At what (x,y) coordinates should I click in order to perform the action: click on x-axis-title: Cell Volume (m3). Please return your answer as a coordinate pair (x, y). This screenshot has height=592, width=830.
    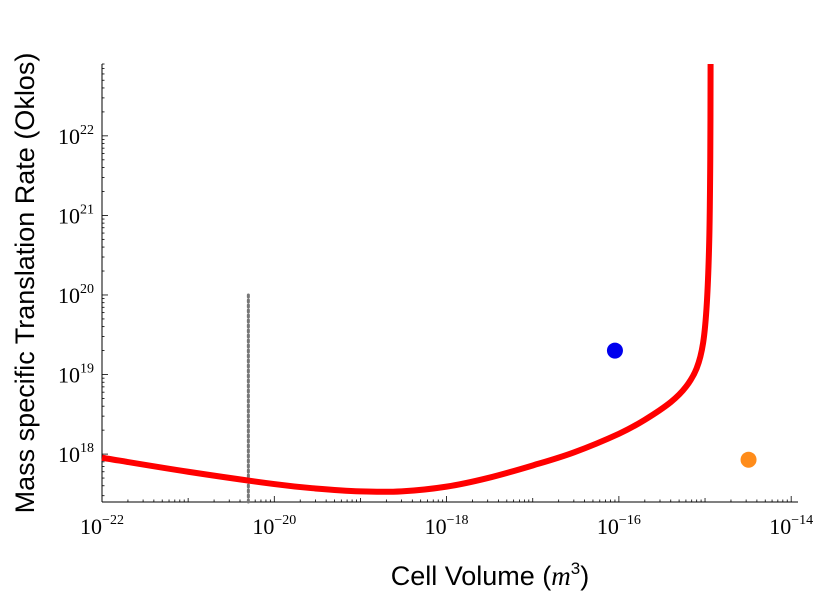
    Looking at the image, I should click on (490, 575).